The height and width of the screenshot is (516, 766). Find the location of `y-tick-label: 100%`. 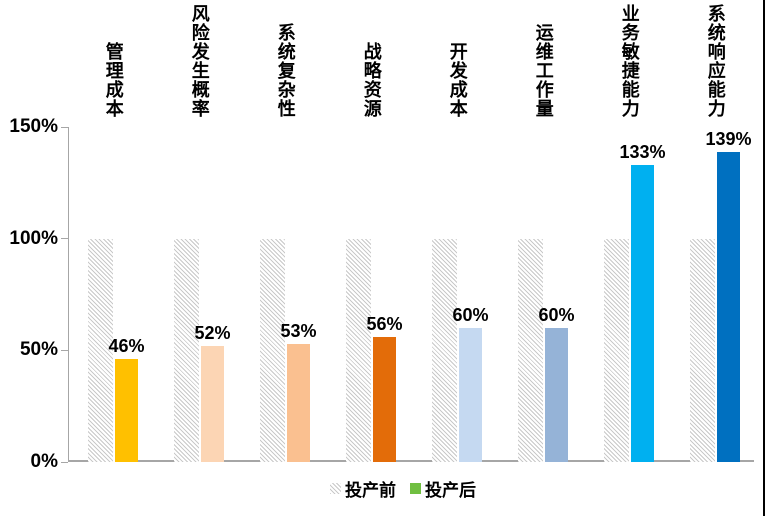

y-tick-label: 100% is located at coordinates (33, 238).